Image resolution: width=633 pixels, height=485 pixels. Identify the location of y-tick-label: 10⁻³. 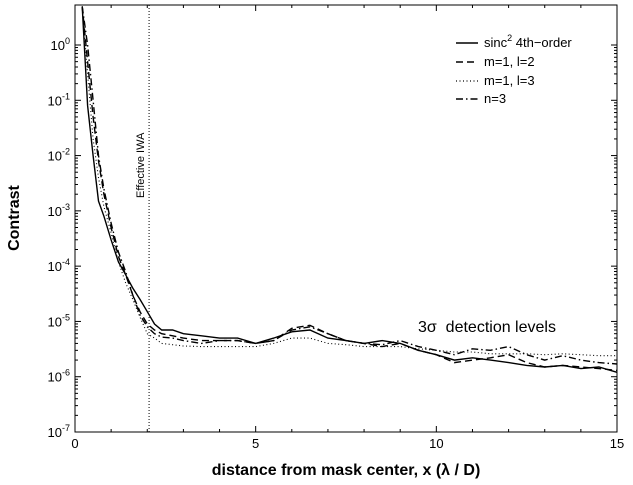
(59, 210).